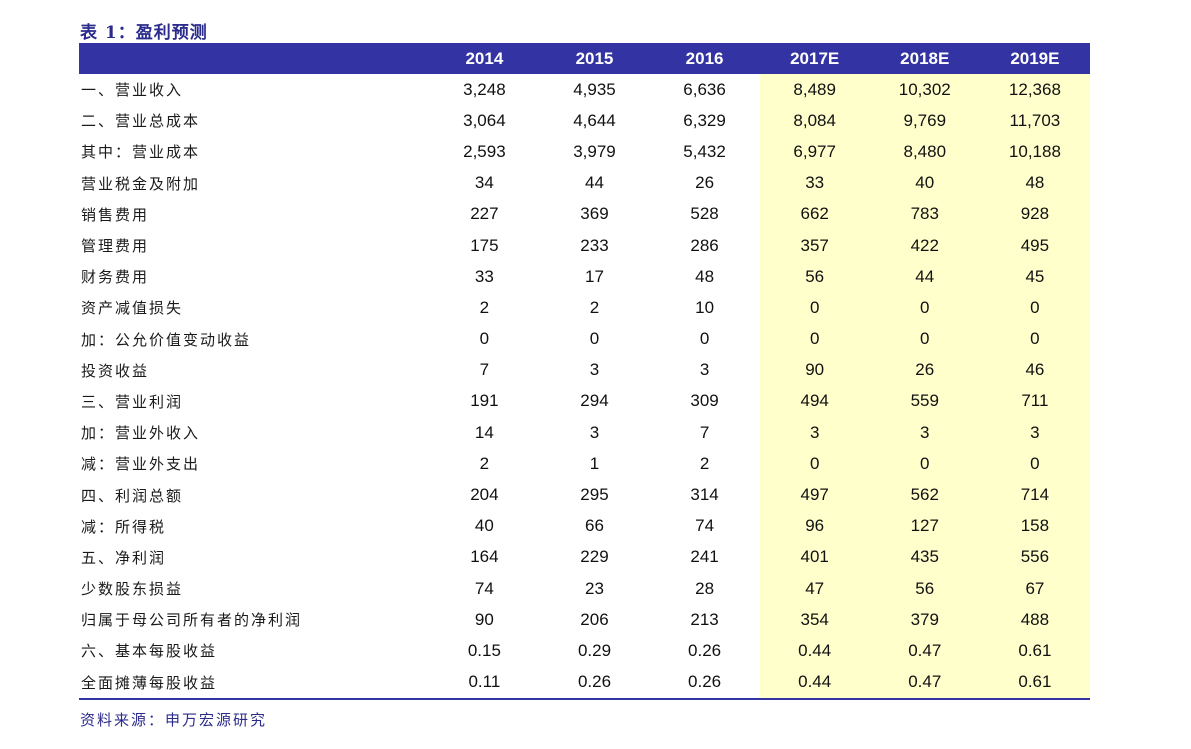 Image resolution: width=1191 pixels, height=749 pixels. What do you see at coordinates (704, 463) in the screenshot?
I see `value-cell: 2` at bounding box center [704, 463].